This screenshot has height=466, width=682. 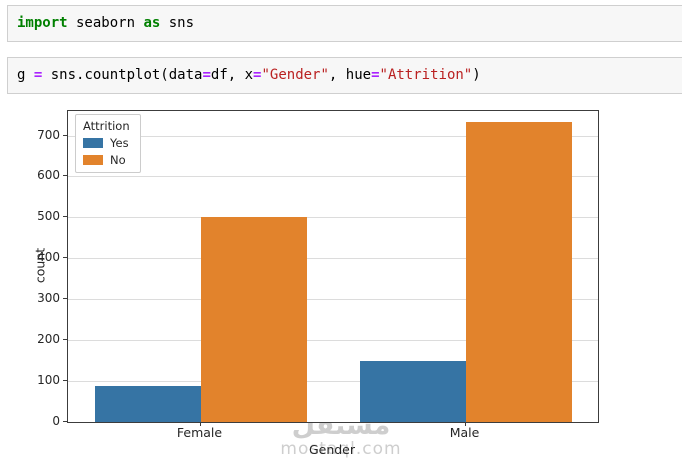 I want to click on code-token: sns.countplot(data, so click(x=122, y=75).